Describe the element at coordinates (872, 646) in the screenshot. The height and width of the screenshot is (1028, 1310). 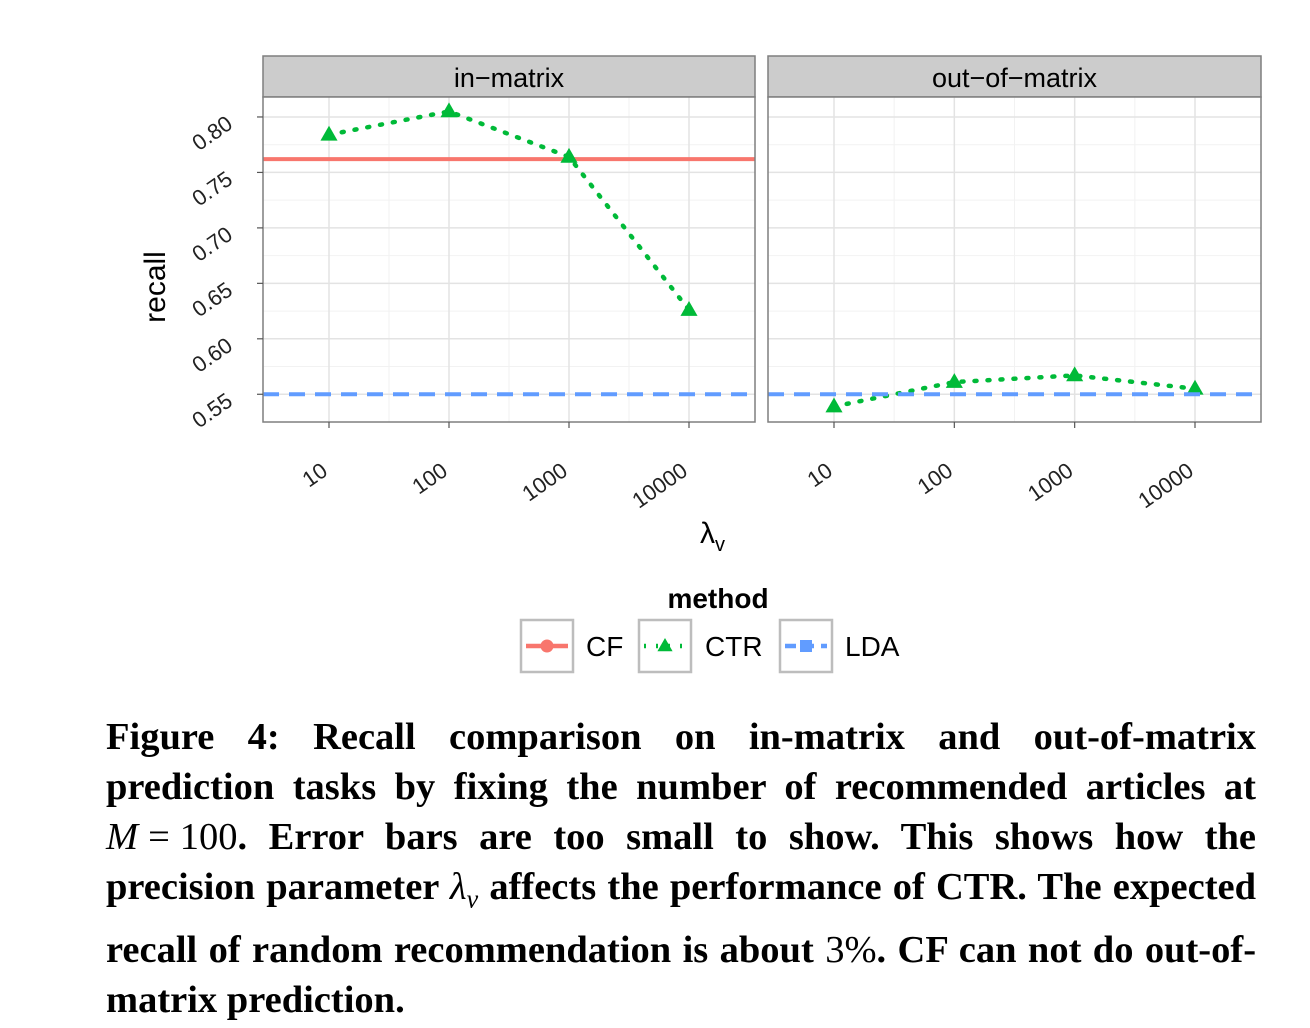
I see `legend-label: LDA` at that location.